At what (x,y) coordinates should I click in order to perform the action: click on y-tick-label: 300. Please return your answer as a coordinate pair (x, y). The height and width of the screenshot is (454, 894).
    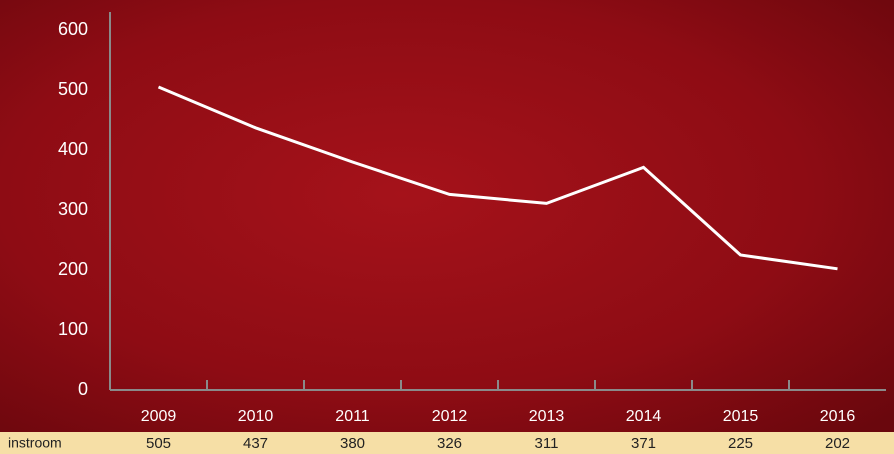
    Looking at the image, I should click on (73, 209).